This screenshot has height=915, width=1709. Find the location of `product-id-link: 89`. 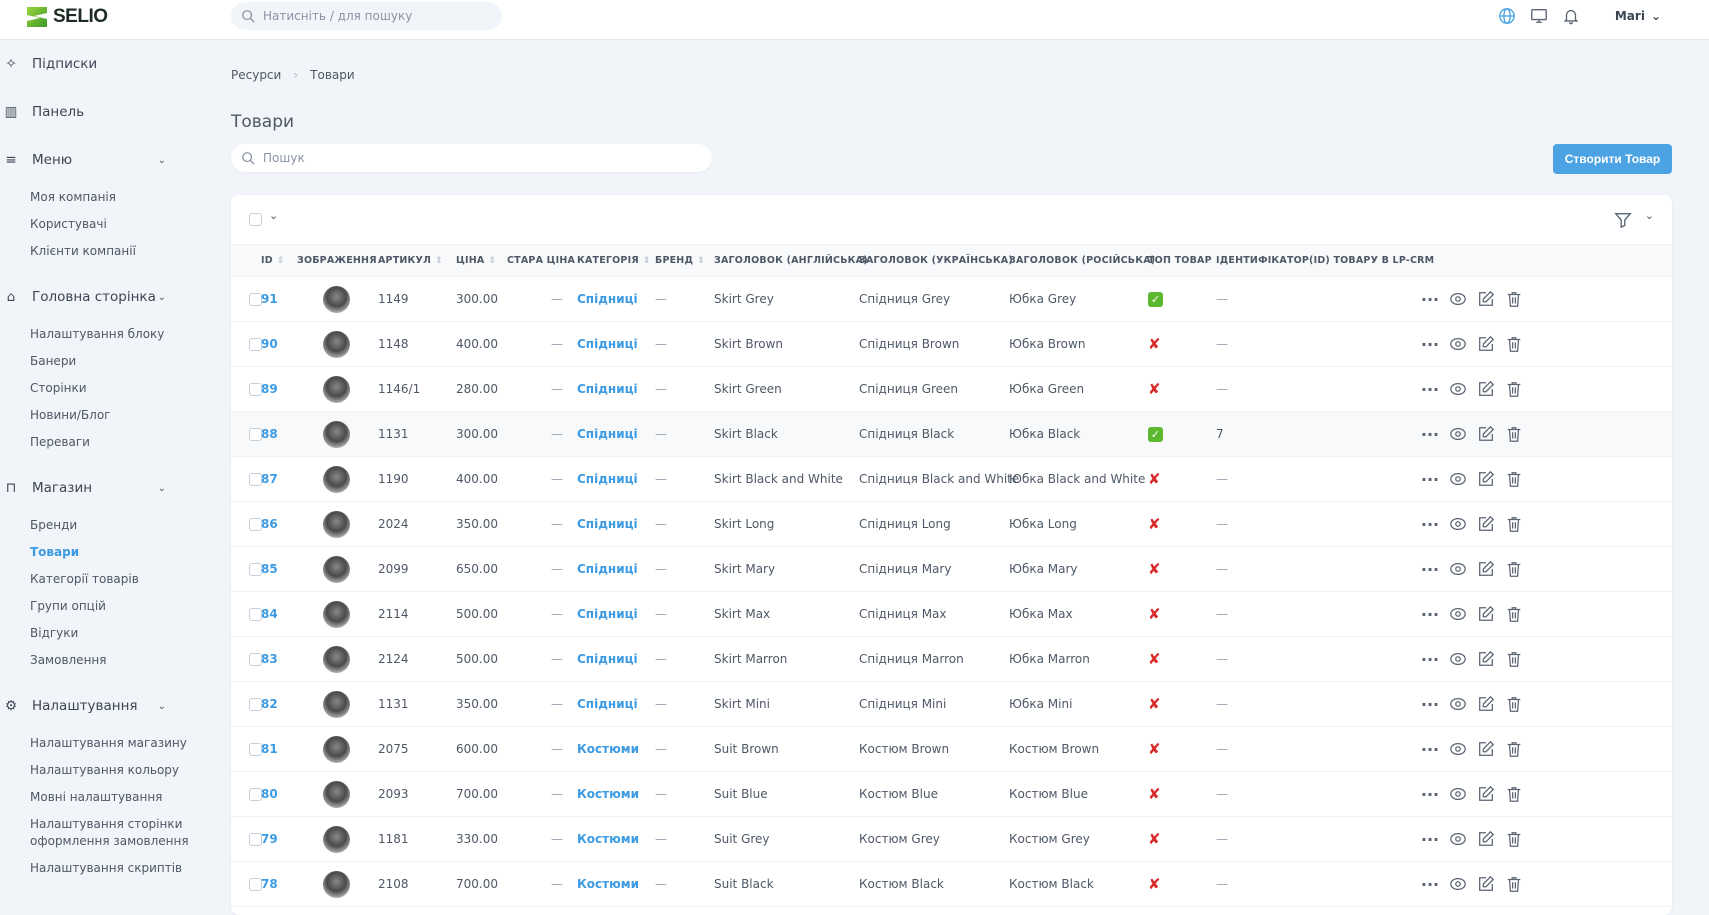

product-id-link: 89 is located at coordinates (269, 389).